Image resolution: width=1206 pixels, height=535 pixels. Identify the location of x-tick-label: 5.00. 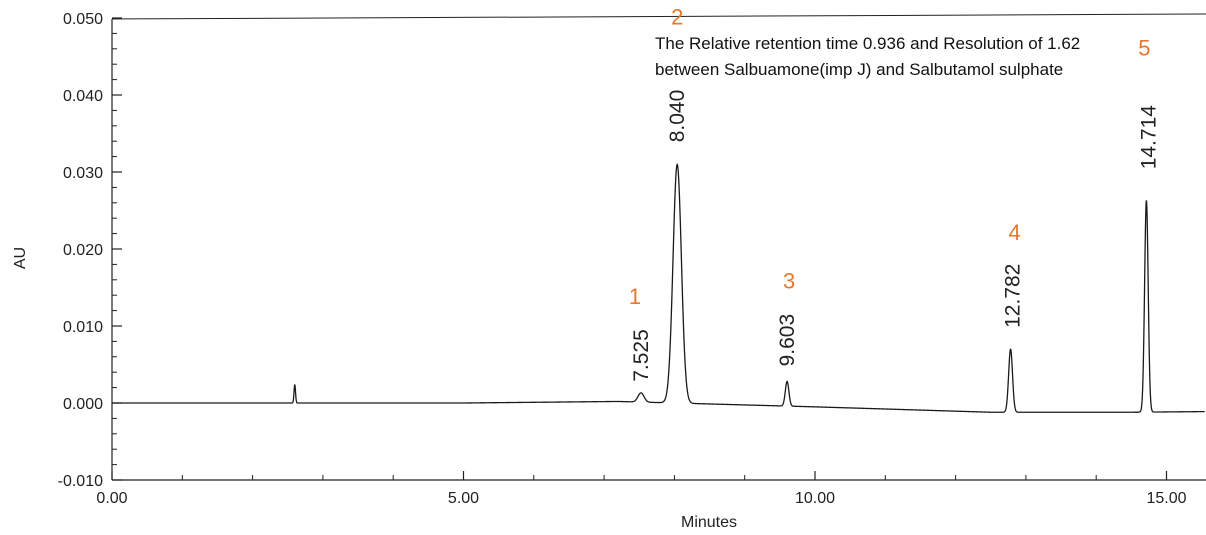
(463, 498).